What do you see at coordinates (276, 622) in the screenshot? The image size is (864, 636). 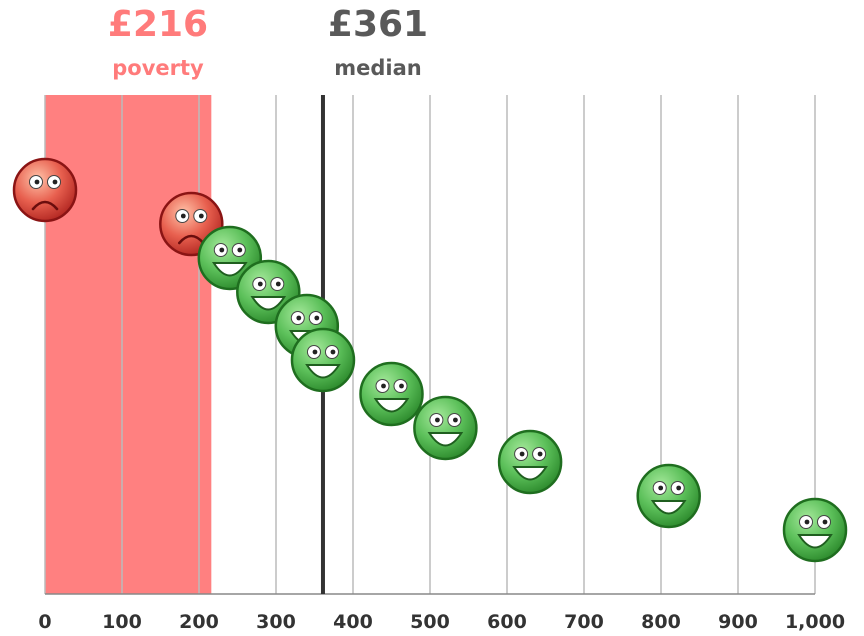 I see `x-tick-label: 300` at bounding box center [276, 622].